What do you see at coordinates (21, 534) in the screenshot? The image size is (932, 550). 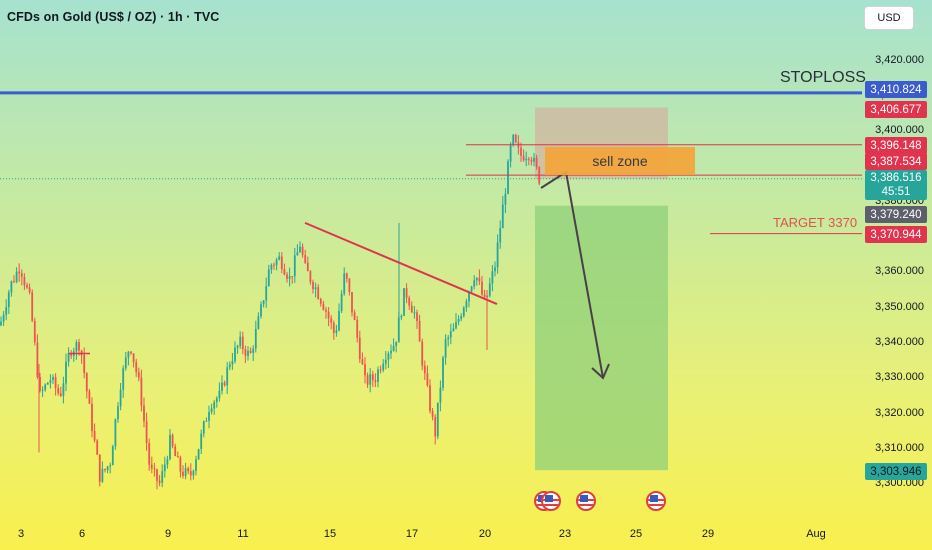 I see `x-tick-label: 3` at bounding box center [21, 534].